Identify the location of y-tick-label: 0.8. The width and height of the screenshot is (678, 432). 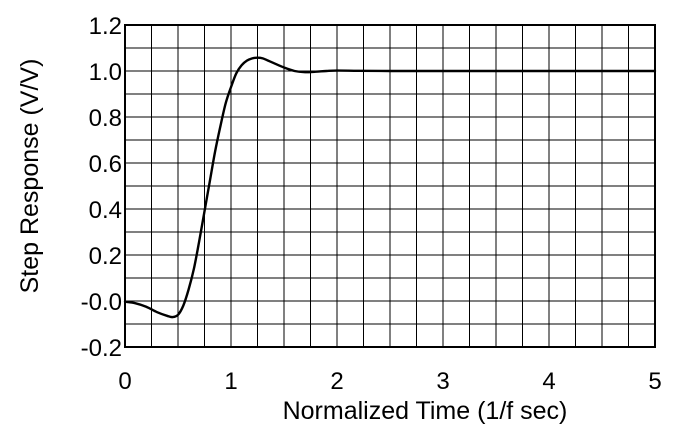
(105, 118).